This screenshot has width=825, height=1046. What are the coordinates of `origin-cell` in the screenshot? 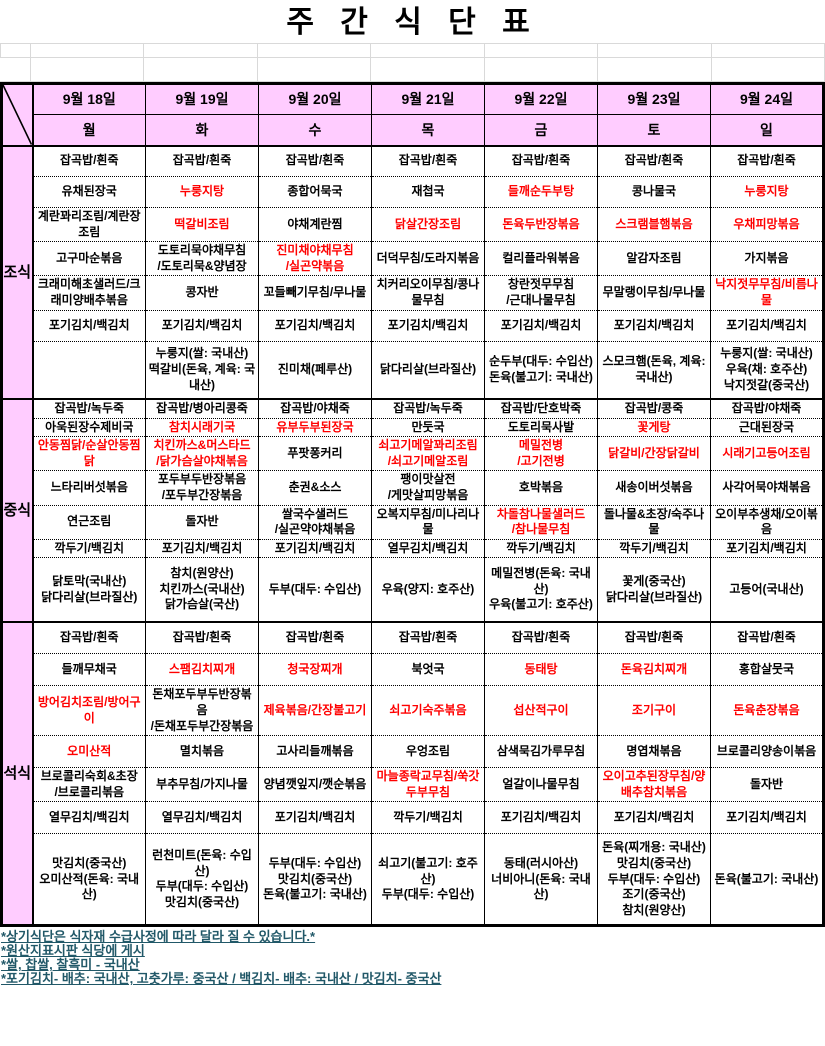 It's located at (89, 370).